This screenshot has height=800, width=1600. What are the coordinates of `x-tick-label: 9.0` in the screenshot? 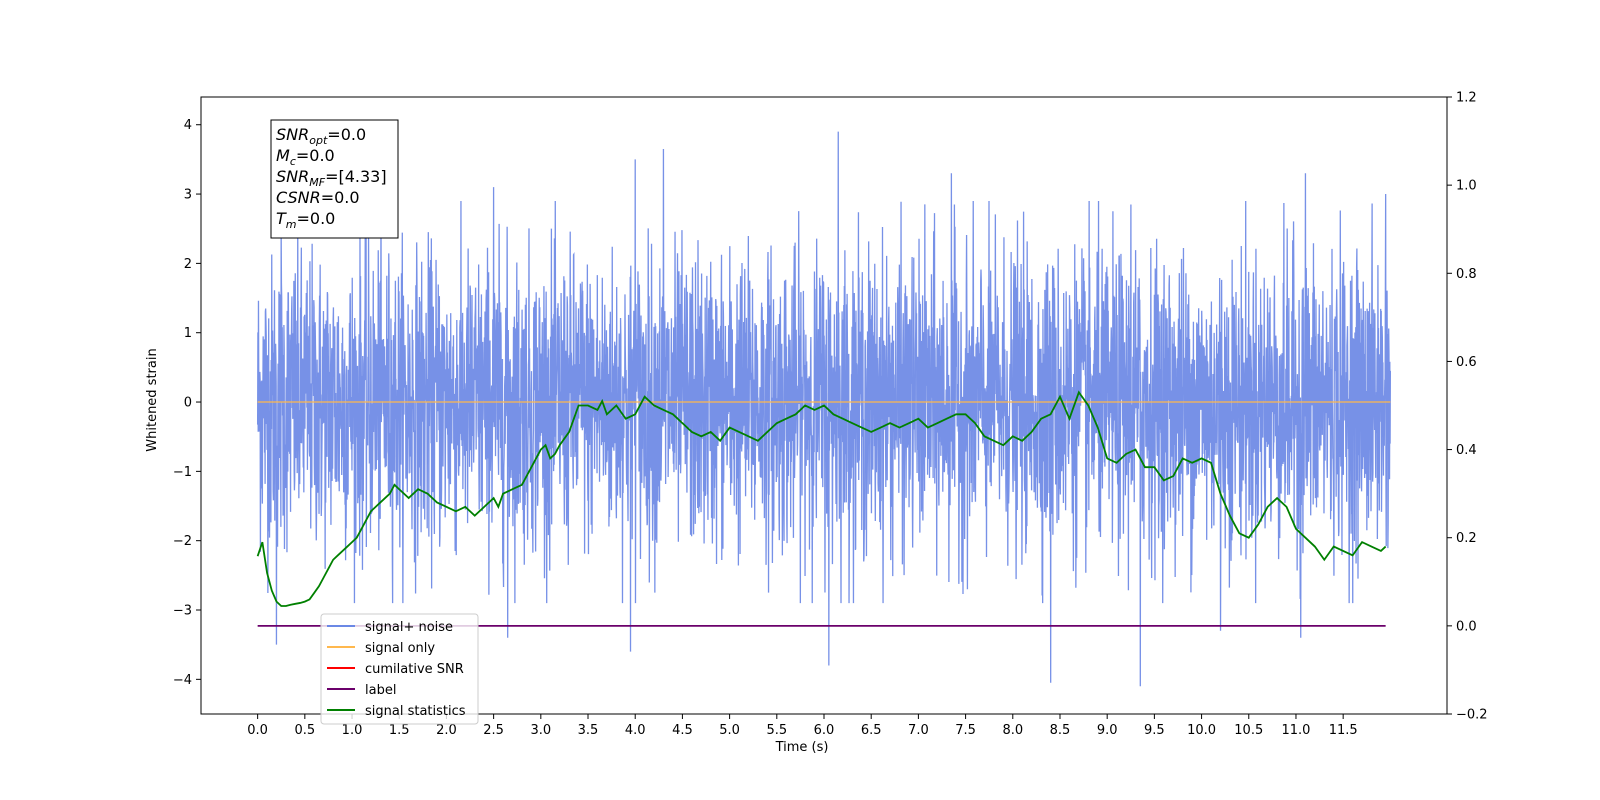 It's located at (1107, 730).